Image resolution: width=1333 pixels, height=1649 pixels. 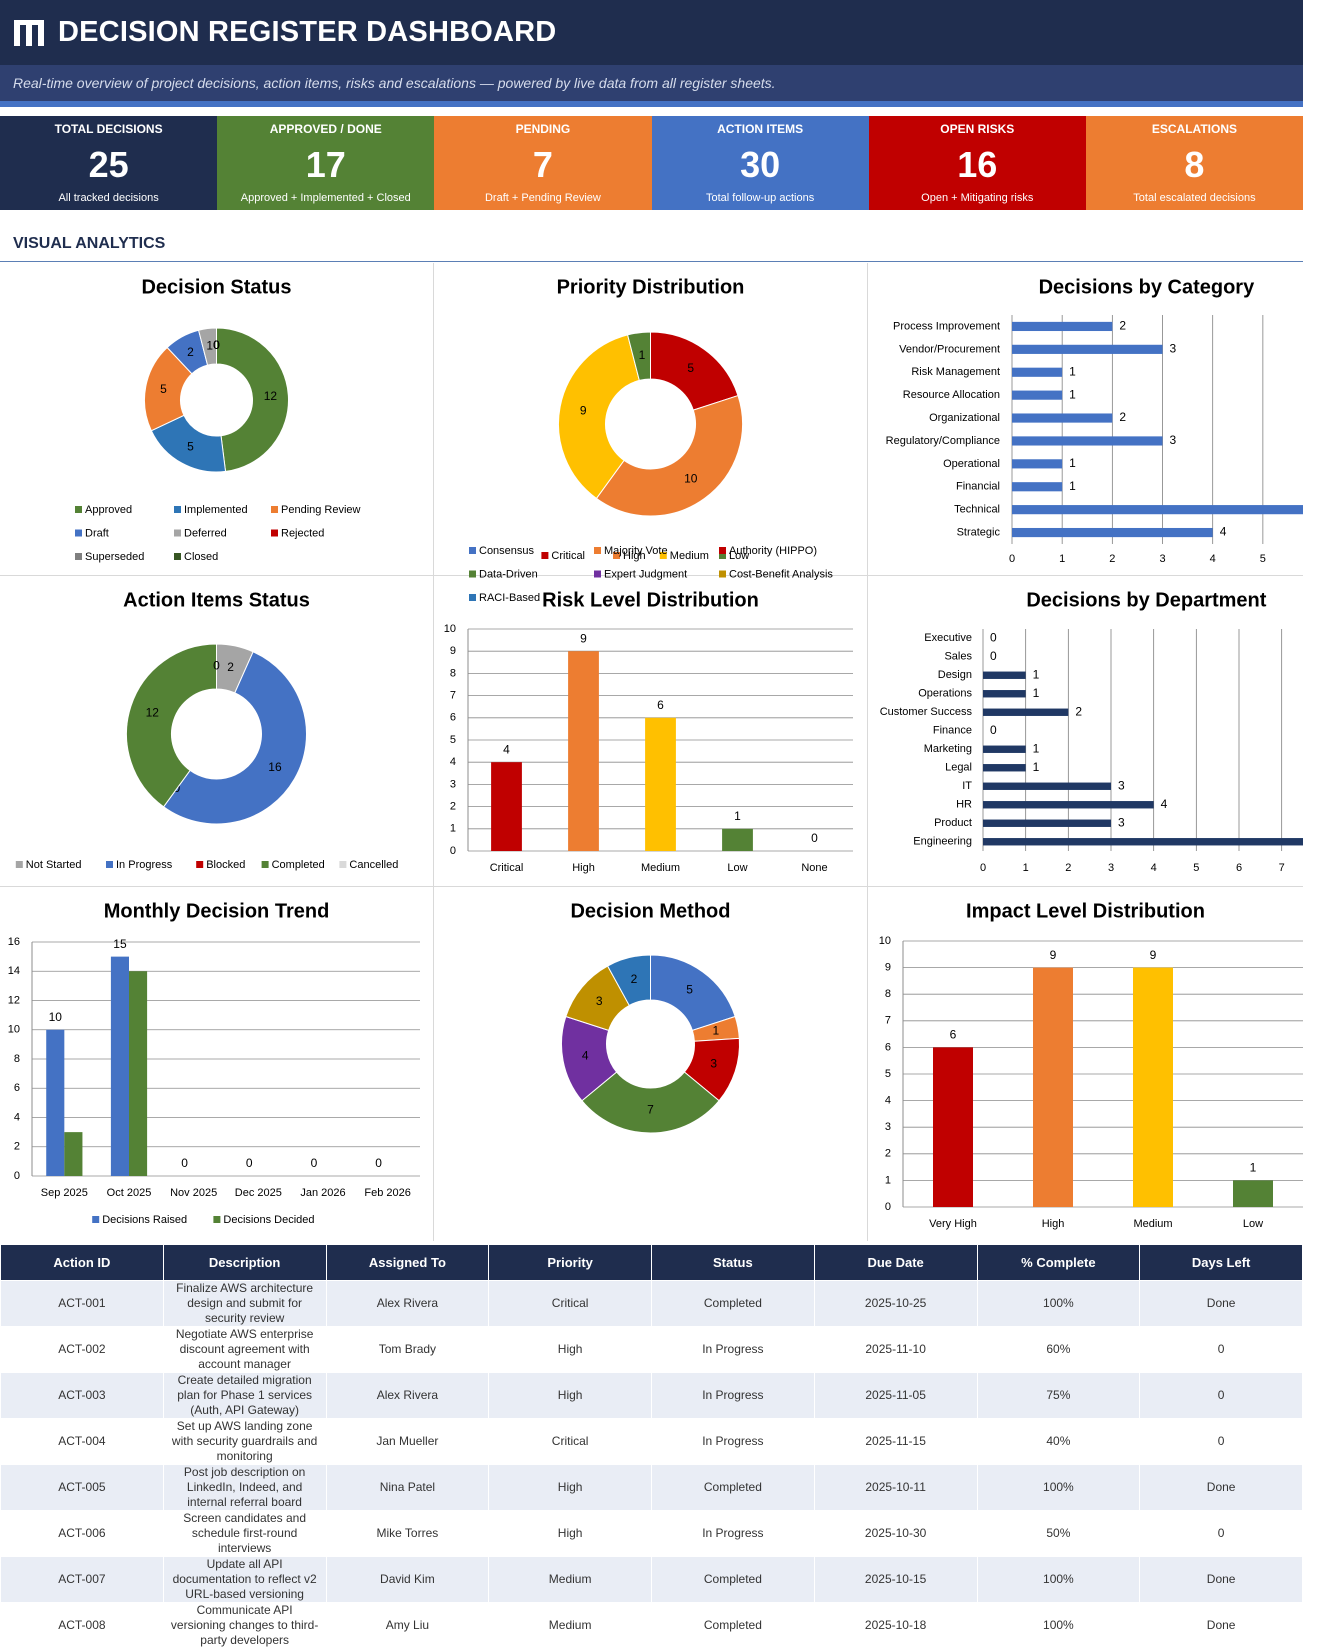 I want to click on table-cell: Critical, so click(x=570, y=1303).